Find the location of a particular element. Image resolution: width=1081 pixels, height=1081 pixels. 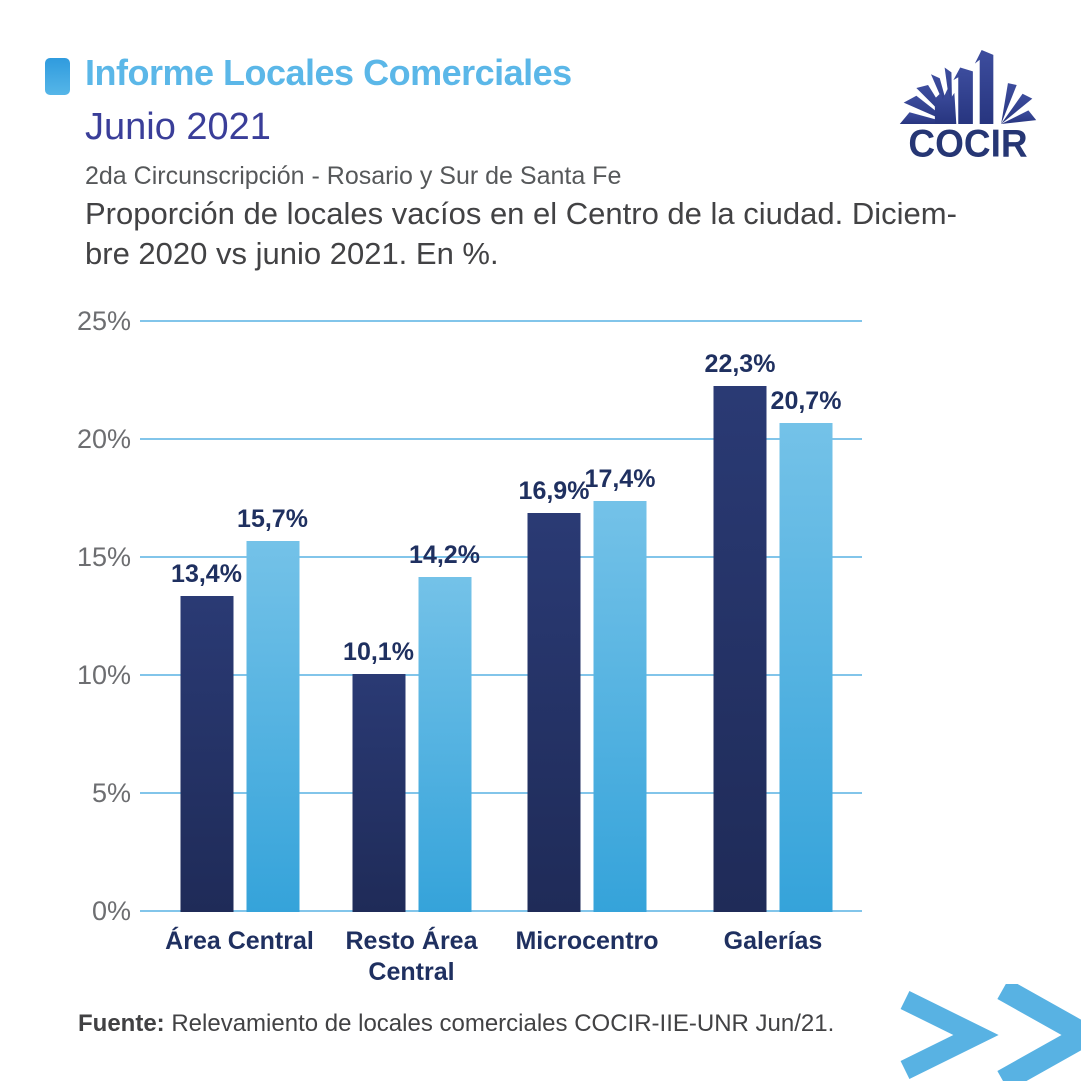

cocir-logo: COCIR is located at coordinates (968, 106).